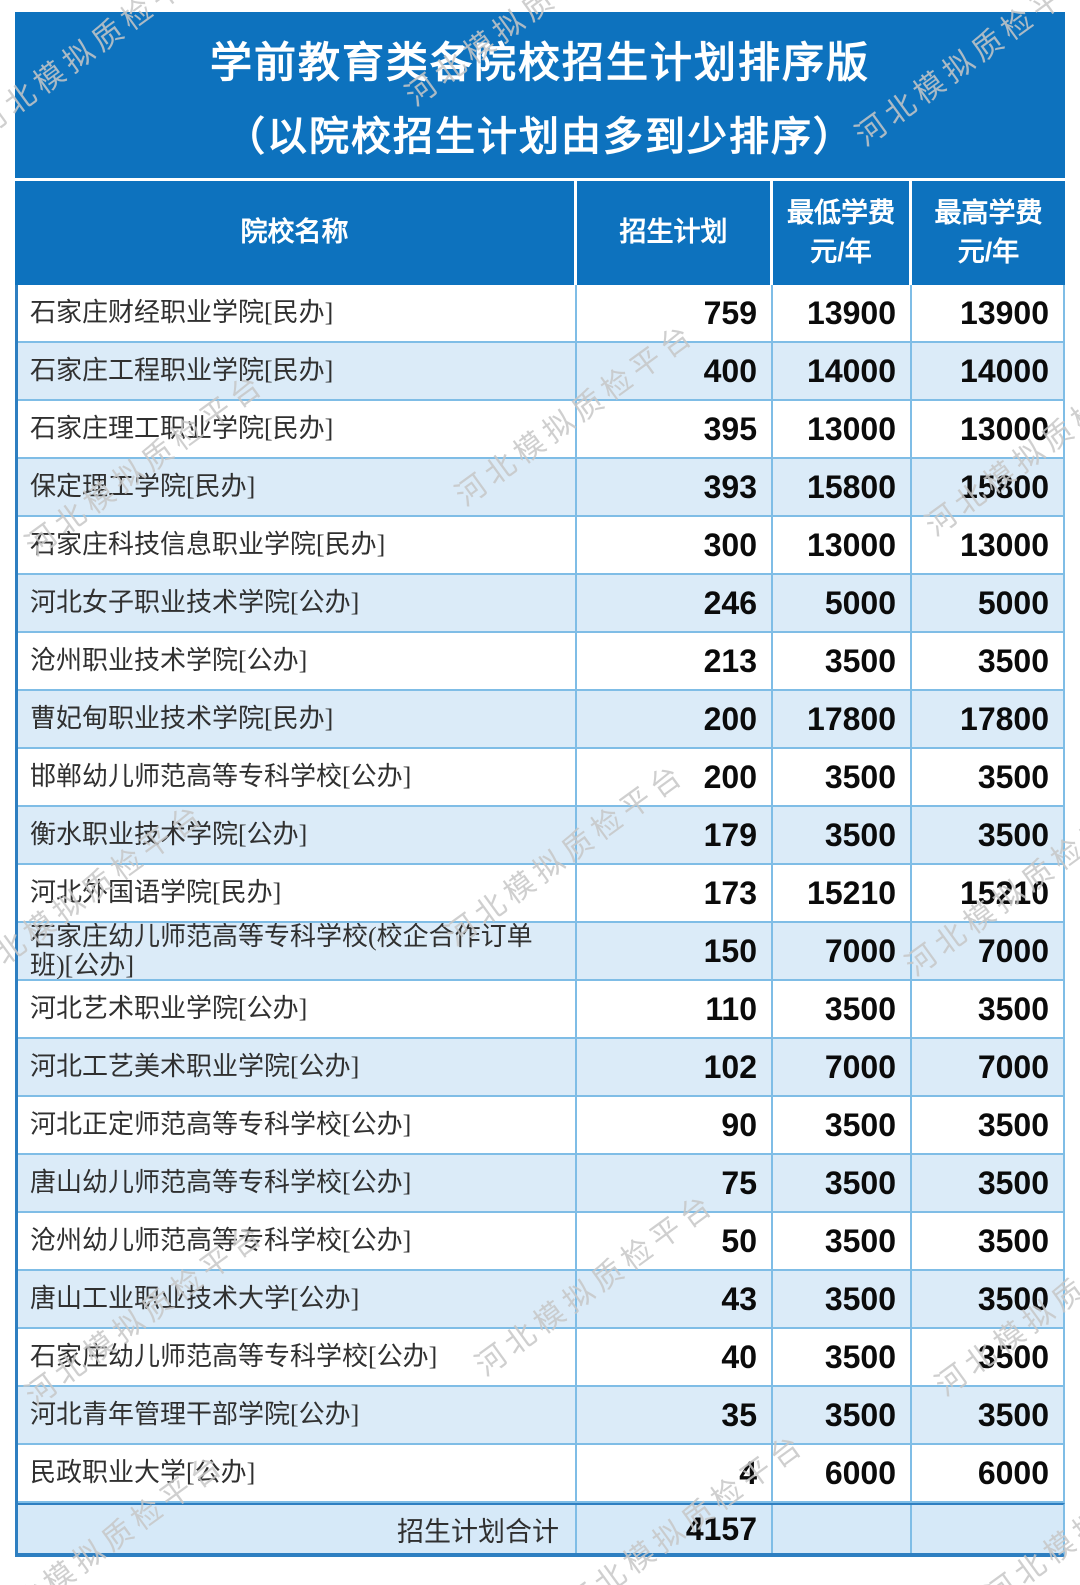 The width and height of the screenshot is (1080, 1585). What do you see at coordinates (842, 371) in the screenshot?
I see `min-fee-cell: 14000` at bounding box center [842, 371].